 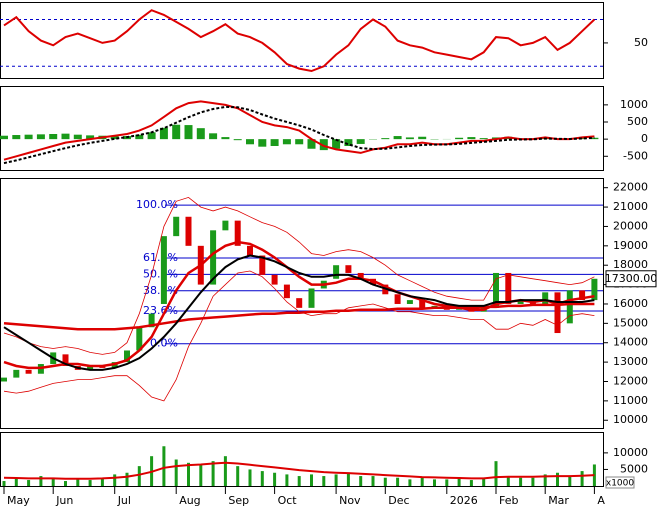 I want to click on y-tick-label: 0, so click(x=644, y=138).